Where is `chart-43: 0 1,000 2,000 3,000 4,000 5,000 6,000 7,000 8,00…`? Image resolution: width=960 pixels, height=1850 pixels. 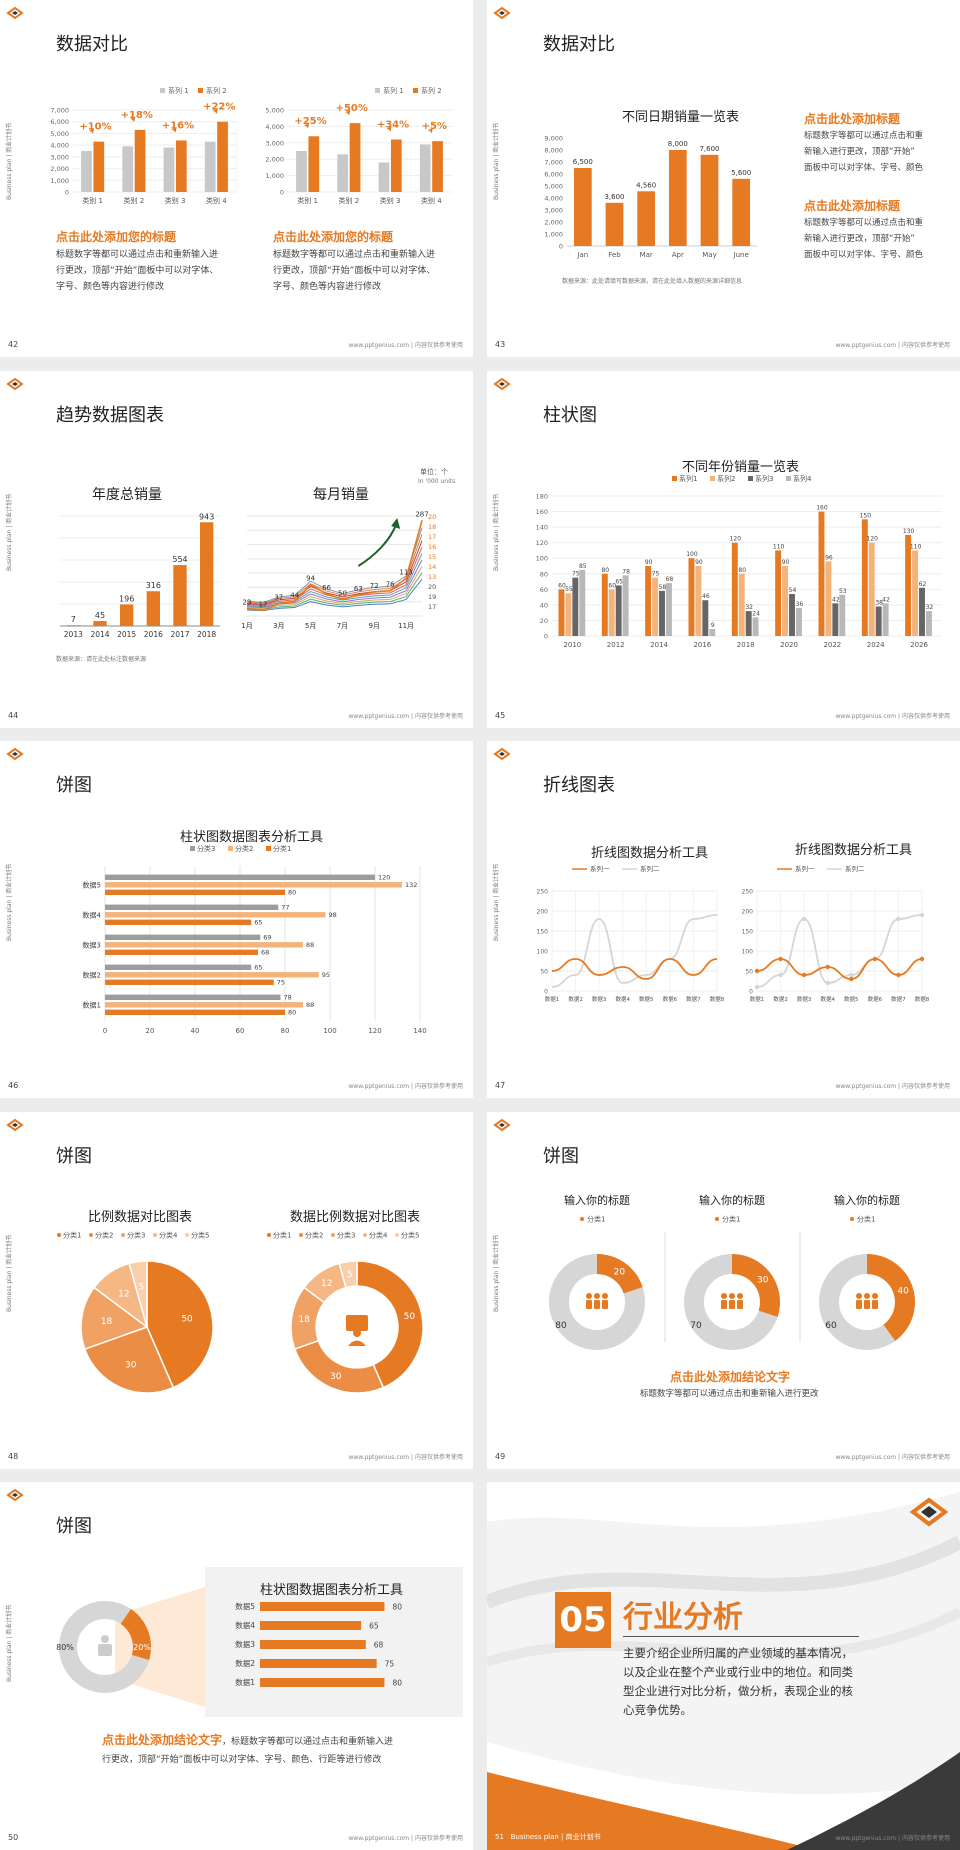 chart-43: 0 1,000 2,000 3,000 4,000 5,000 6,000 7,000 8,00… is located at coordinates (650, 197).